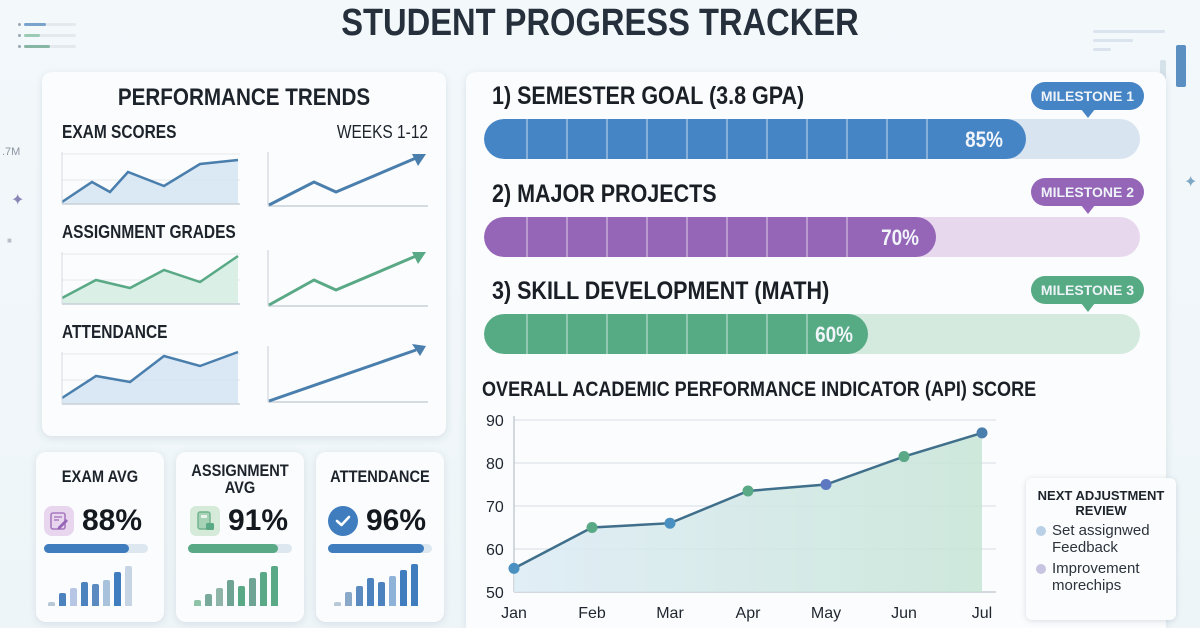 The width and height of the screenshot is (1200, 628). Describe the element at coordinates (495, 550) in the screenshot. I see `svg-text: 60` at that location.